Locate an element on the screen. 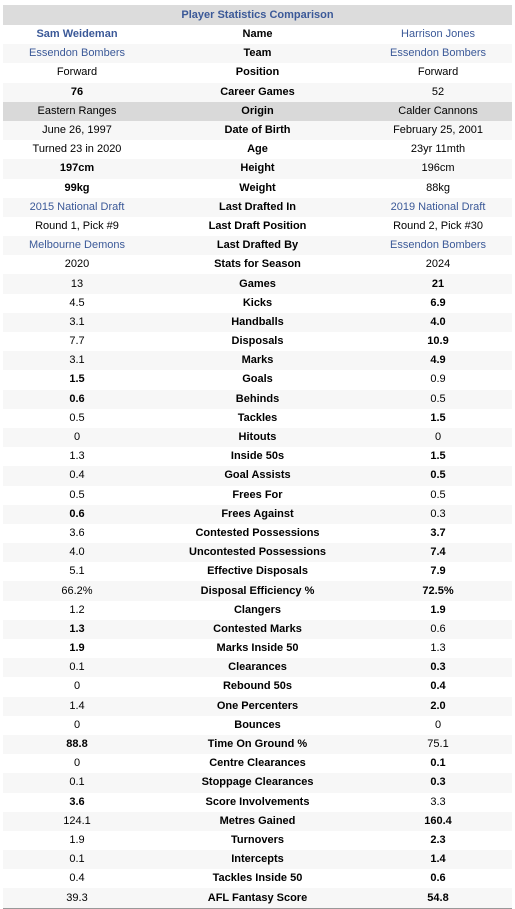 The image size is (515, 909). right-value: 1.3 is located at coordinates (438, 648).